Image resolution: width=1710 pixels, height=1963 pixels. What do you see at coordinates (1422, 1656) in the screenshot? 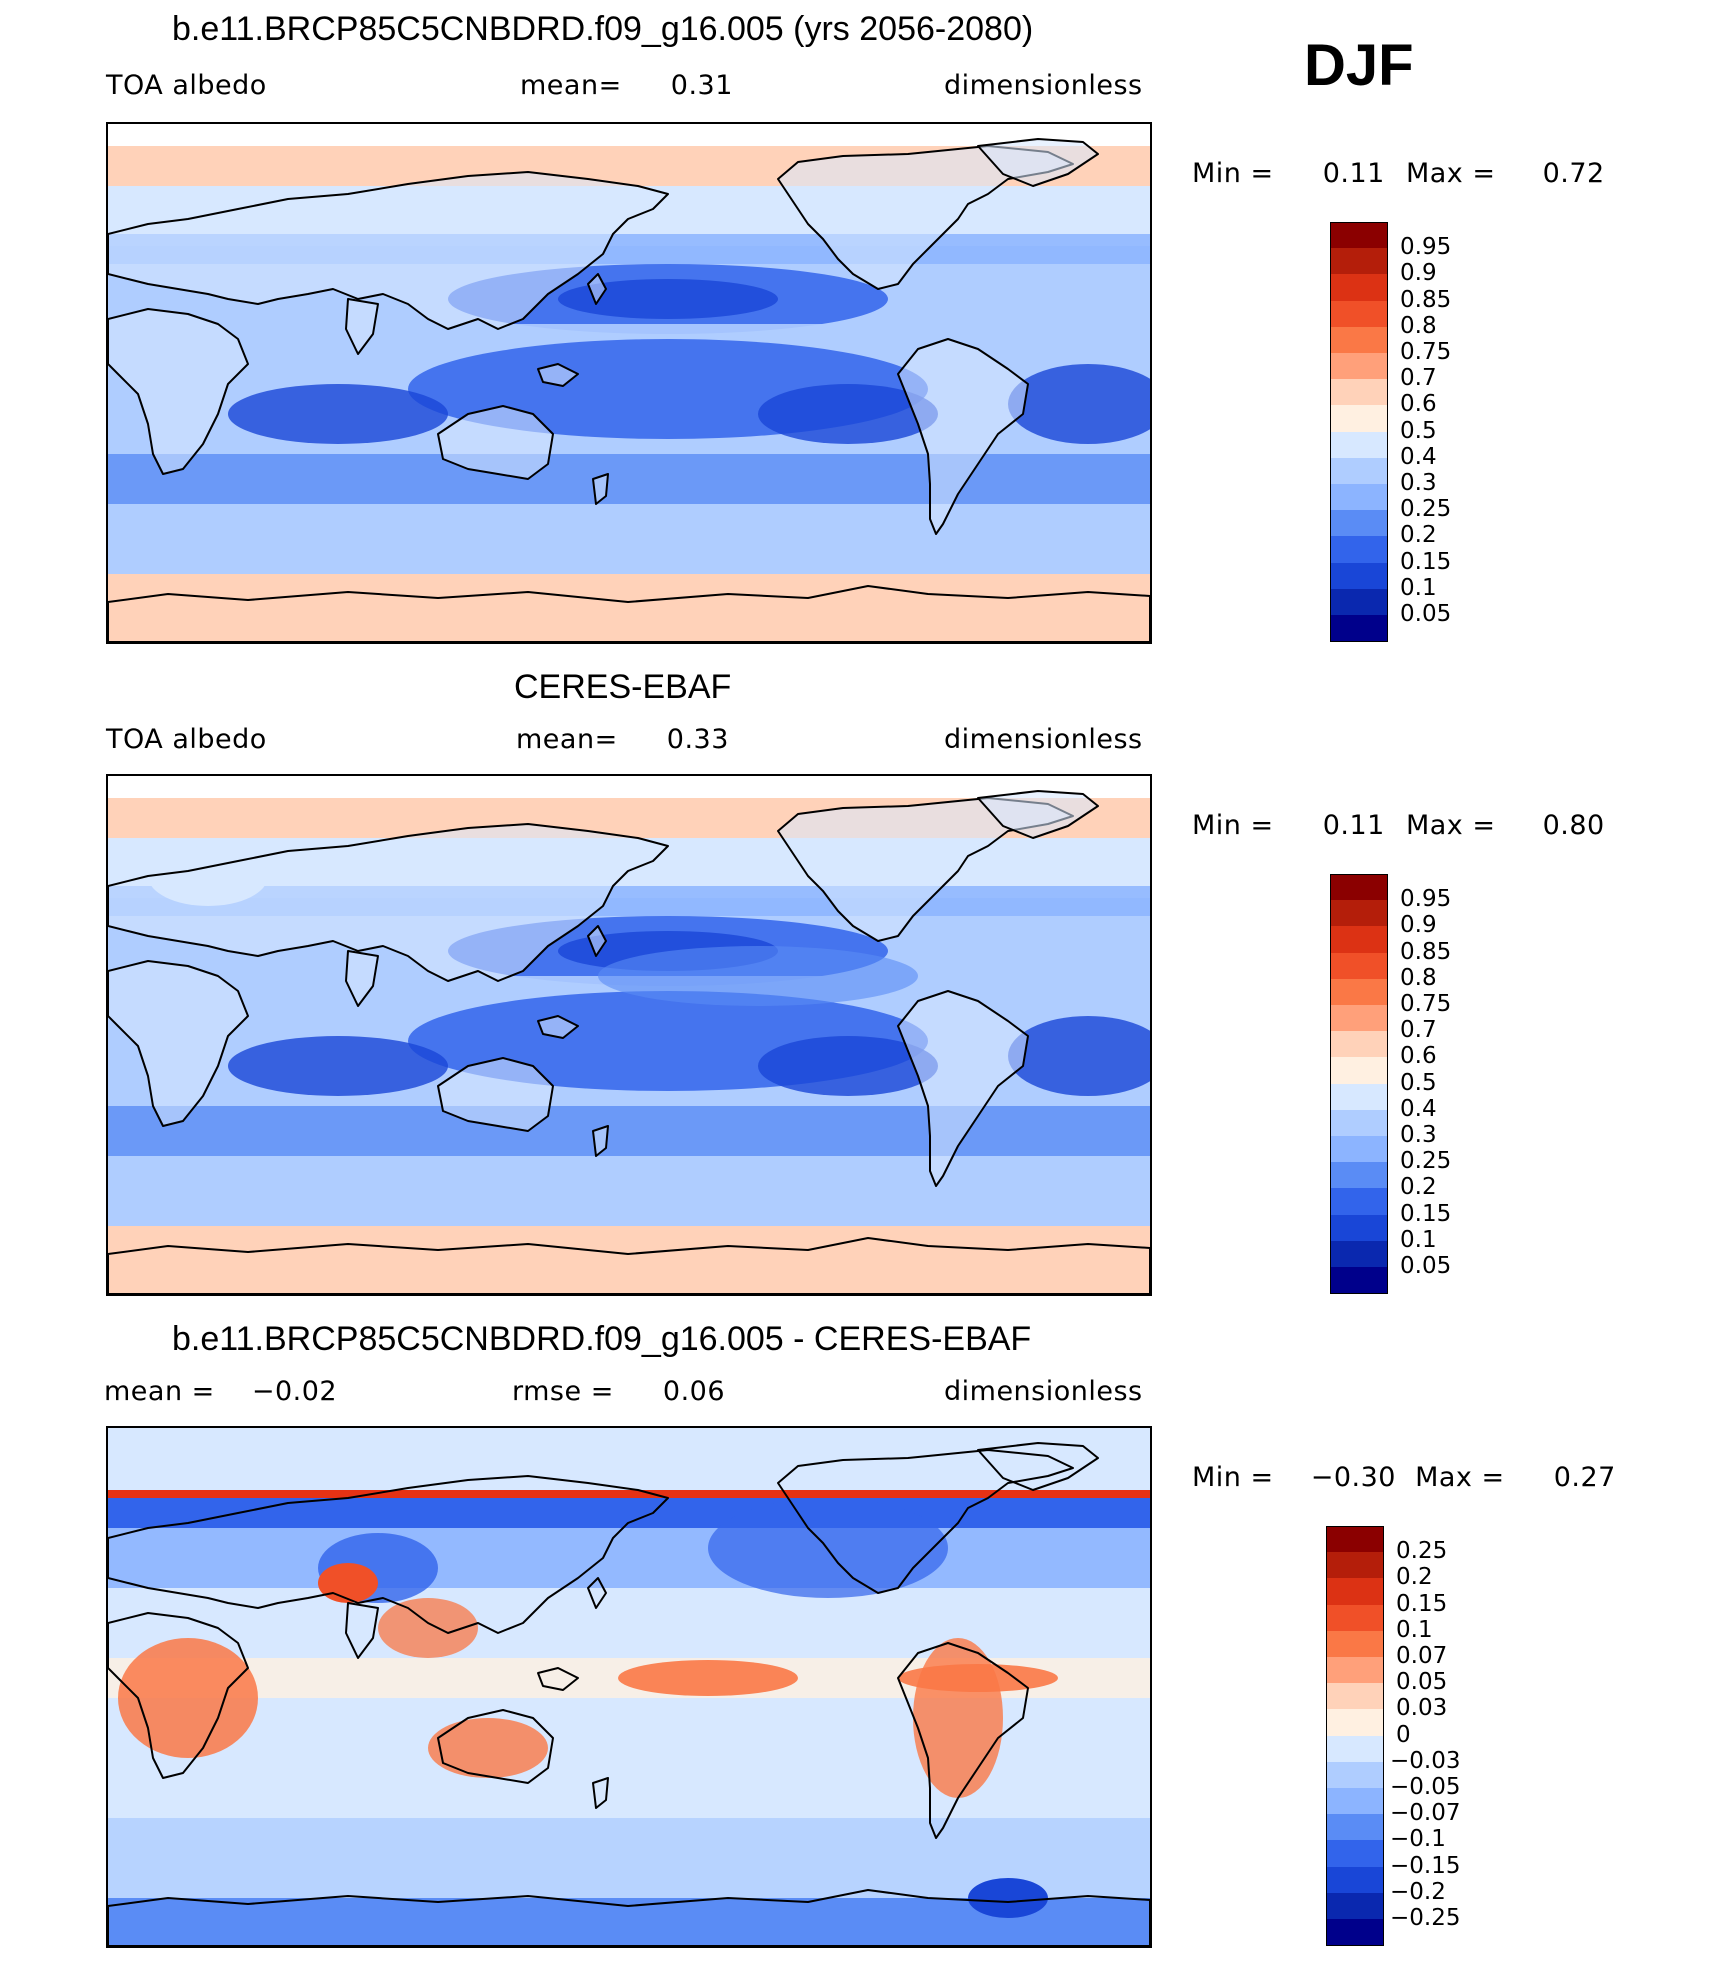
I see `colorbar-tick-label: 0.07` at bounding box center [1422, 1656].